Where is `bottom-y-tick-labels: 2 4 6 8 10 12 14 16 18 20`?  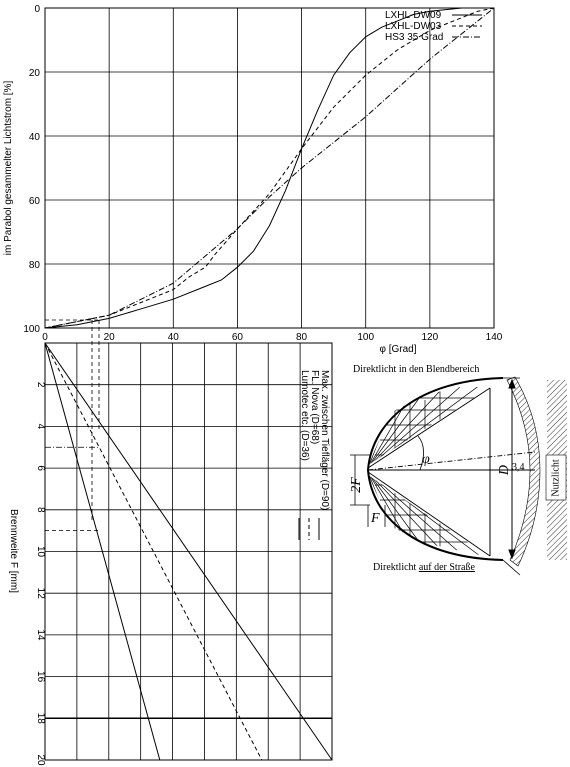 bottom-y-tick-labels: 2 4 6 8 10 12 14 16 18 20 is located at coordinates (40, 574).